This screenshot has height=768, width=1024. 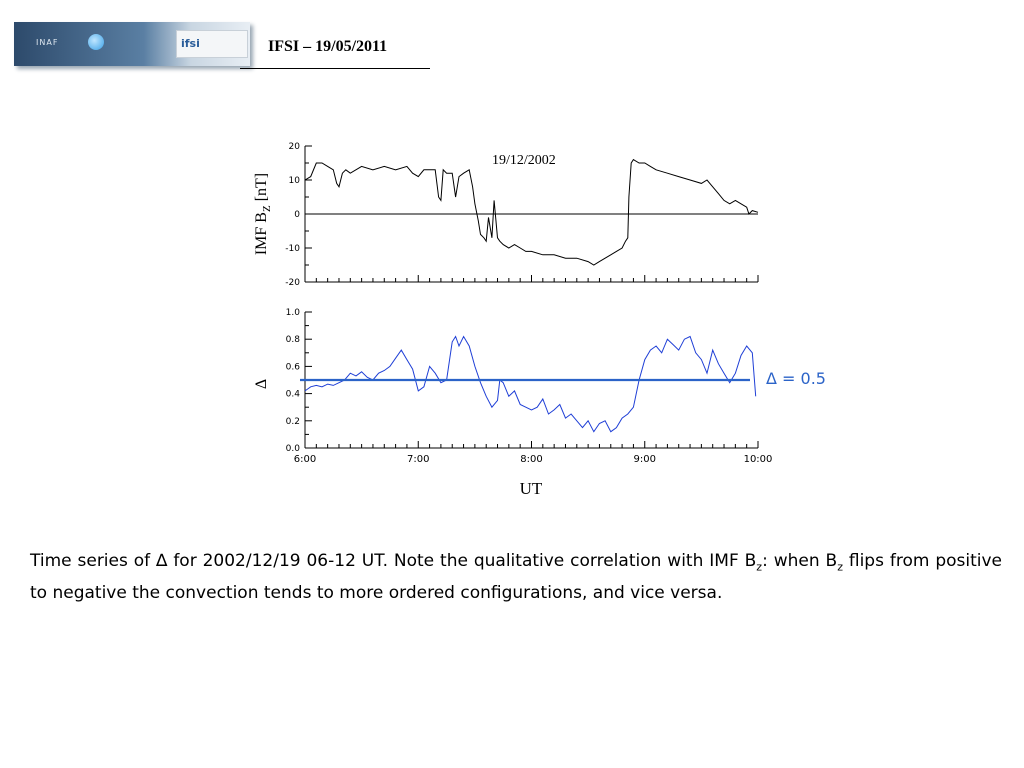 I want to click on header-underline, so click(x=335, y=68).